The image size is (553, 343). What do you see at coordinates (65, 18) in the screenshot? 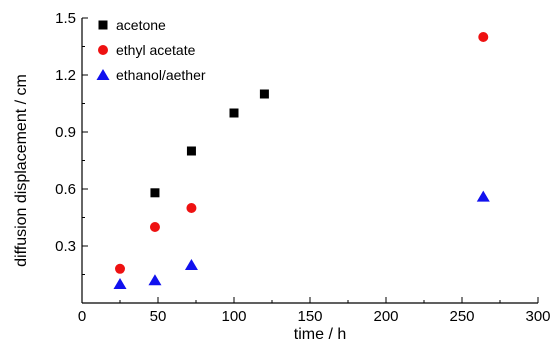
I see `y-tick-label: 1.5` at bounding box center [65, 18].